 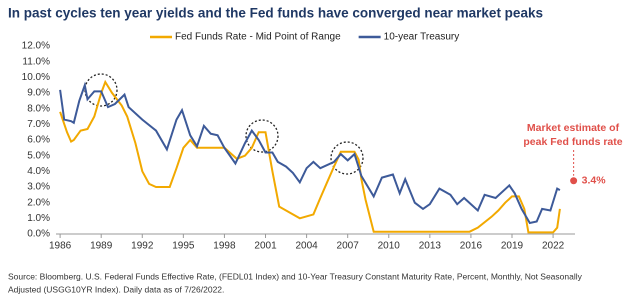 What do you see at coordinates (36, 46) in the screenshot?
I see `y-tick-label: 12.0%` at bounding box center [36, 46].